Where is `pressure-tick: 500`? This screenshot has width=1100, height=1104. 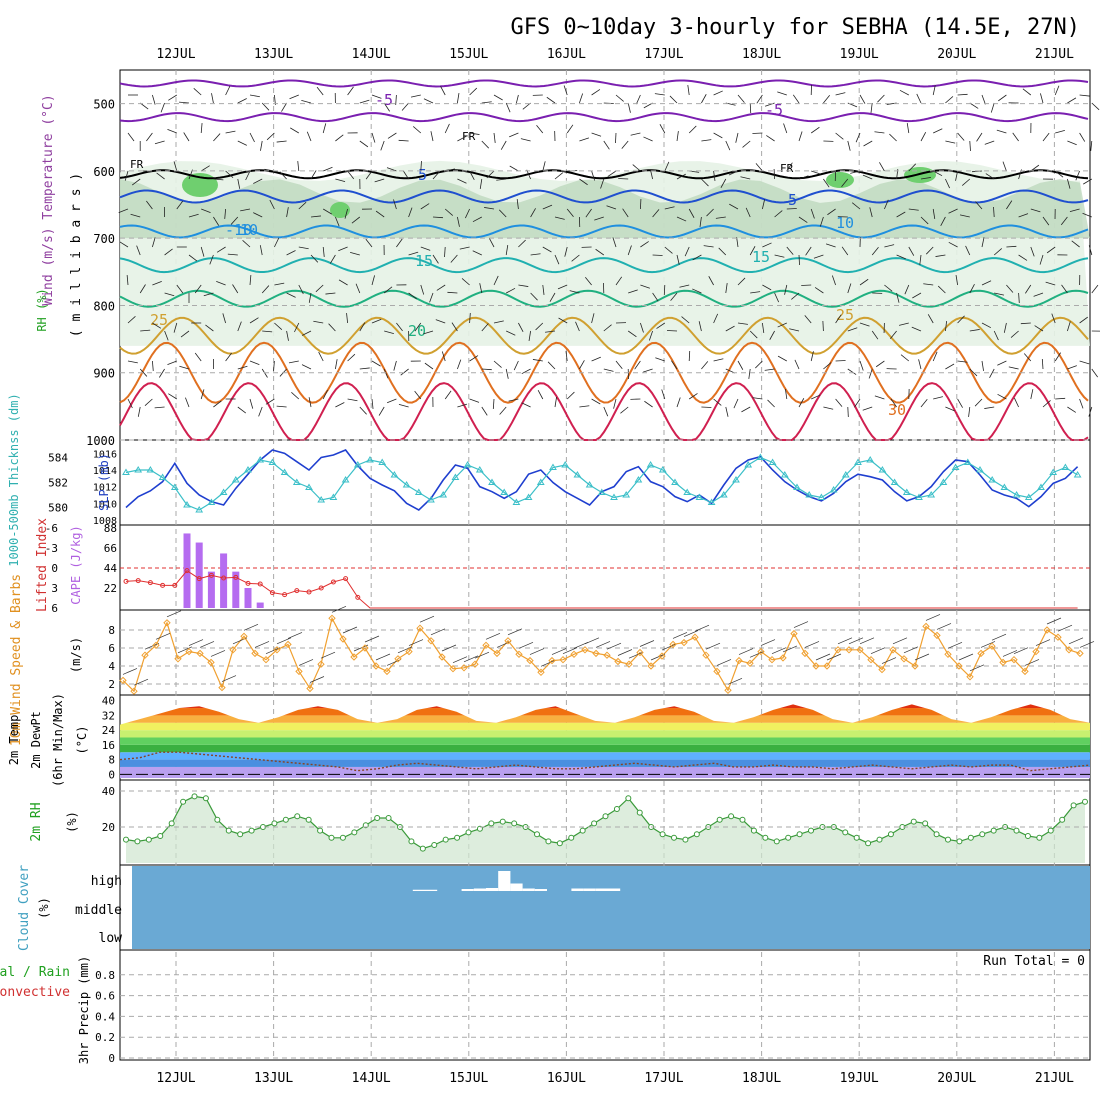 pressure-tick: 500 is located at coordinates (104, 105).